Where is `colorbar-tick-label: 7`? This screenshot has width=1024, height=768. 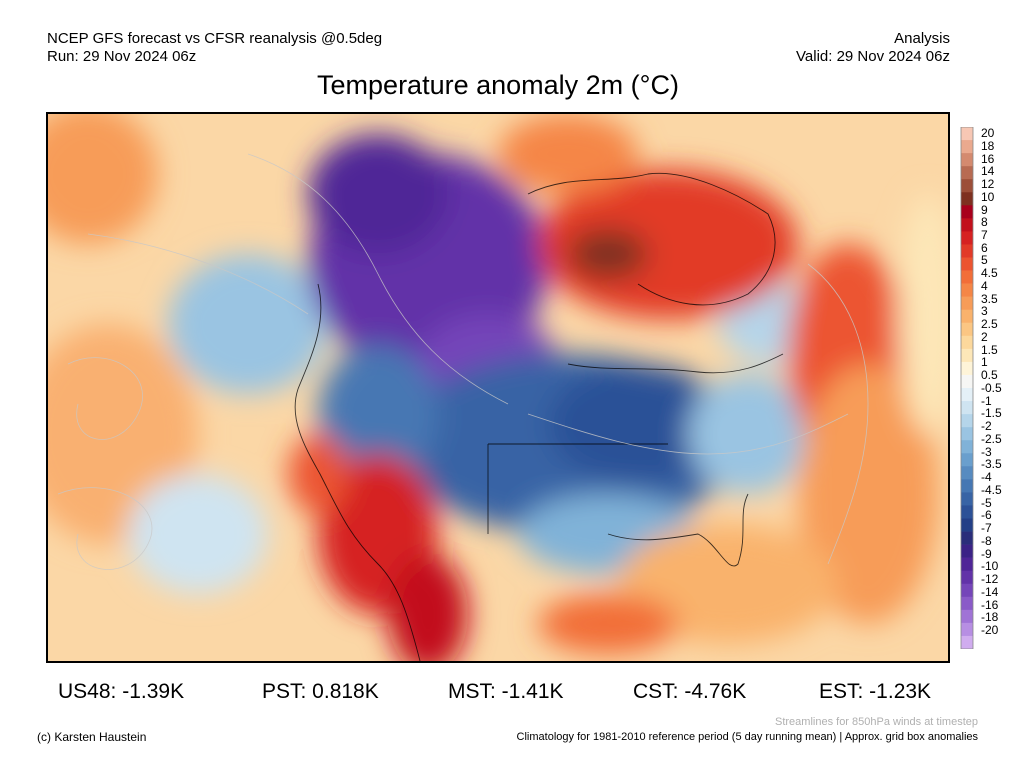 colorbar-tick-label: 7 is located at coordinates (984, 234).